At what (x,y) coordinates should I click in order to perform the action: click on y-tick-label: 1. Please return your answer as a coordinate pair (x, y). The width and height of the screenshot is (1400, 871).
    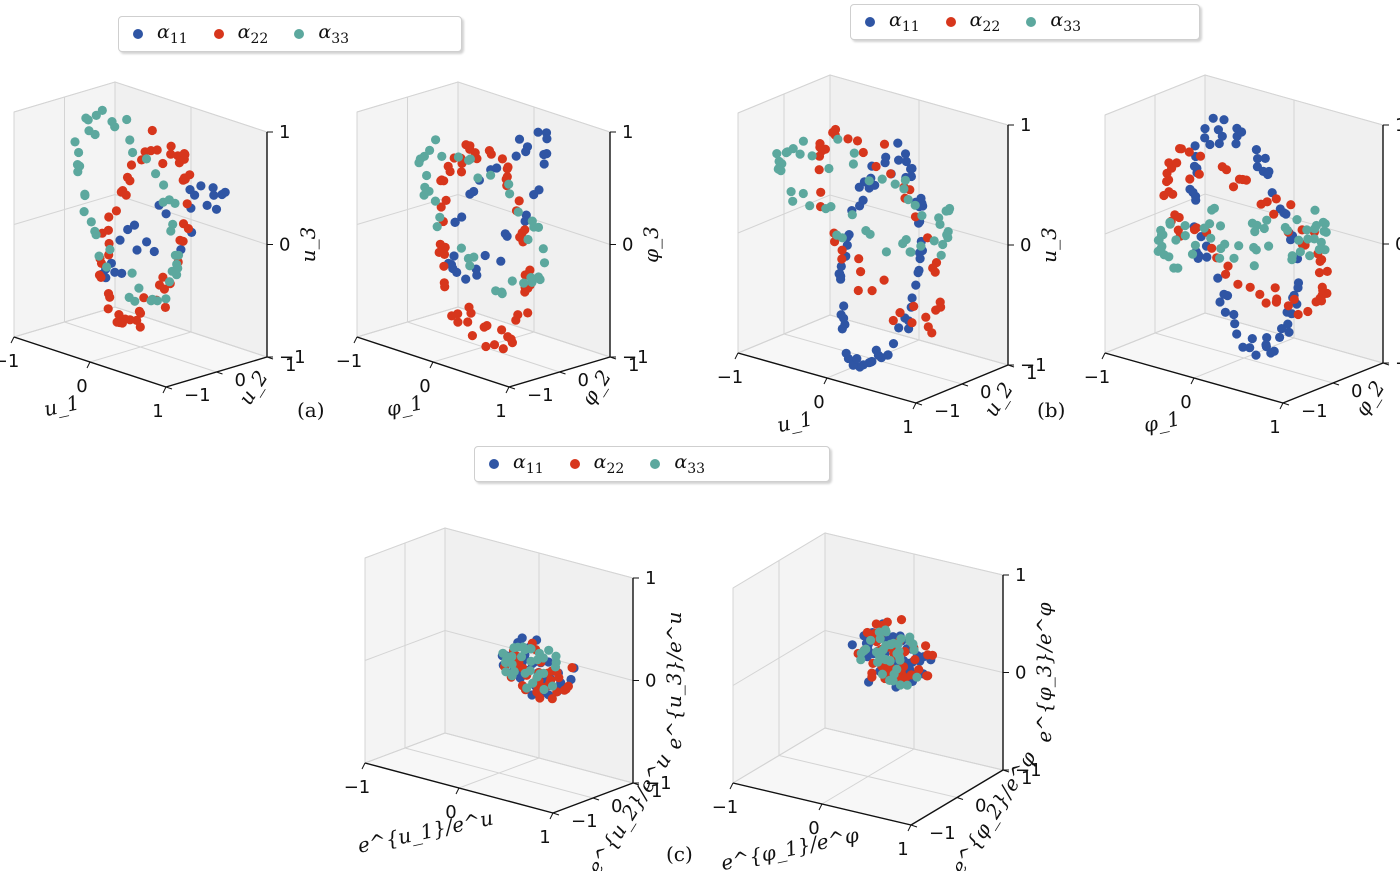
    Looking at the image, I should click on (633, 365).